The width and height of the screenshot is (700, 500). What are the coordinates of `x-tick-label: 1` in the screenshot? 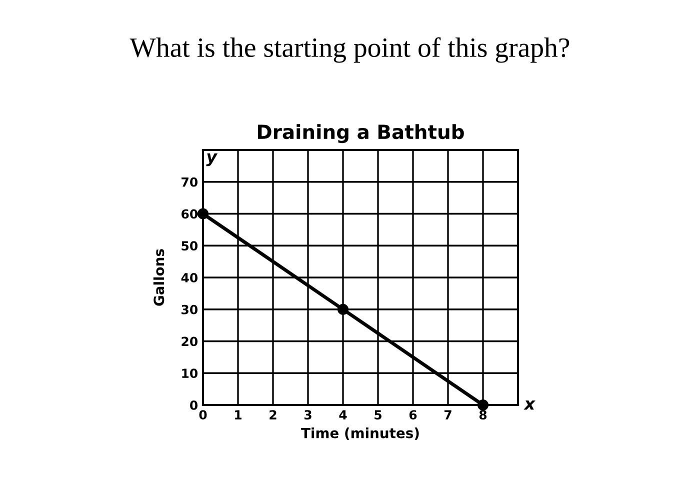 It's located at (238, 415).